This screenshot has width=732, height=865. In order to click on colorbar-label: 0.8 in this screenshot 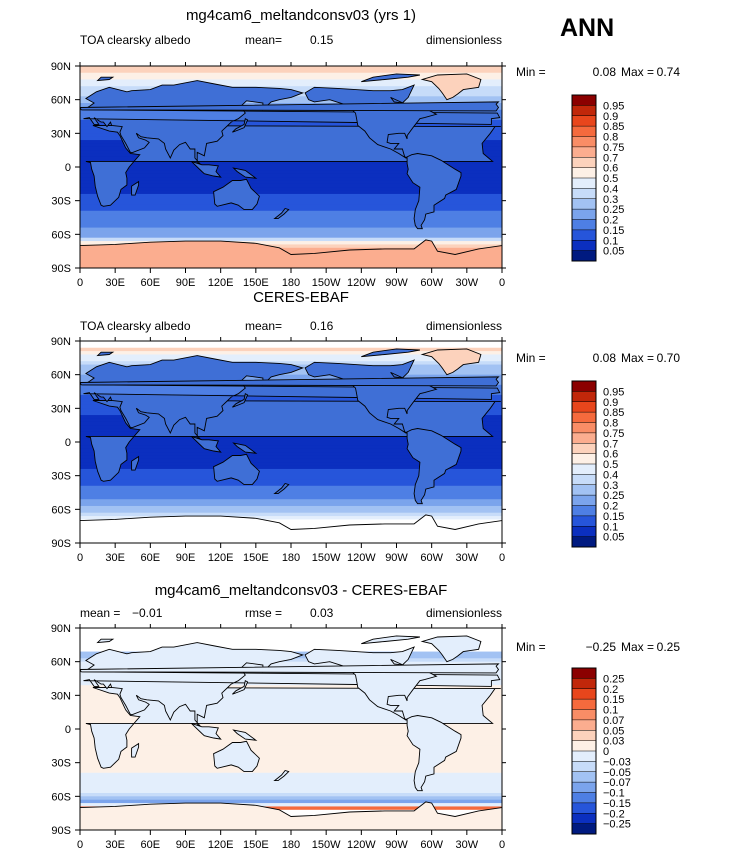, I will do `click(610, 424)`.